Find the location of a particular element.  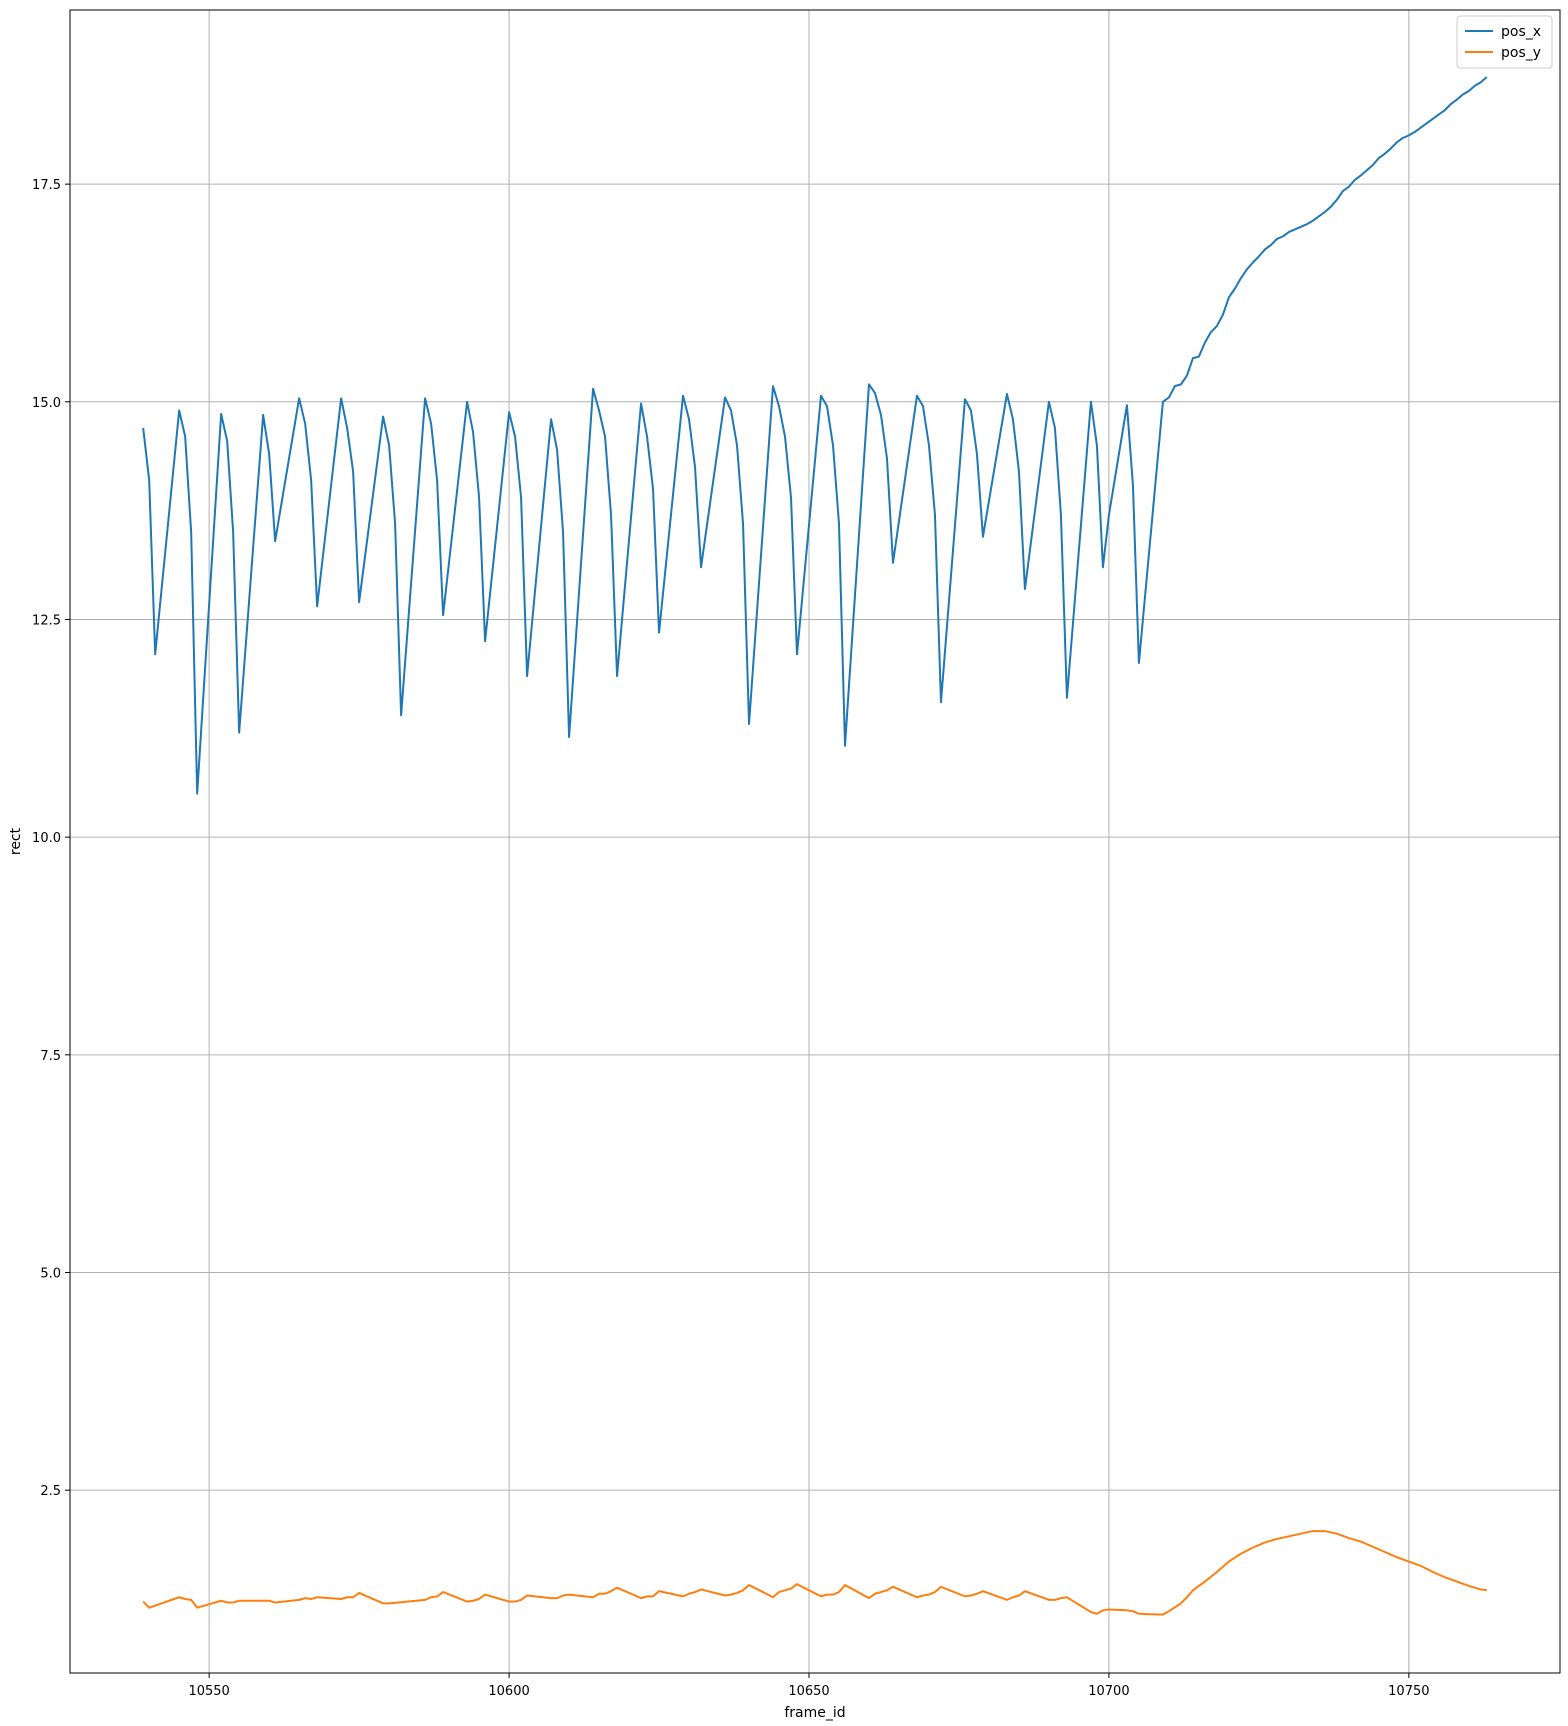

y-tick-label: 12.5 is located at coordinates (46, 620).